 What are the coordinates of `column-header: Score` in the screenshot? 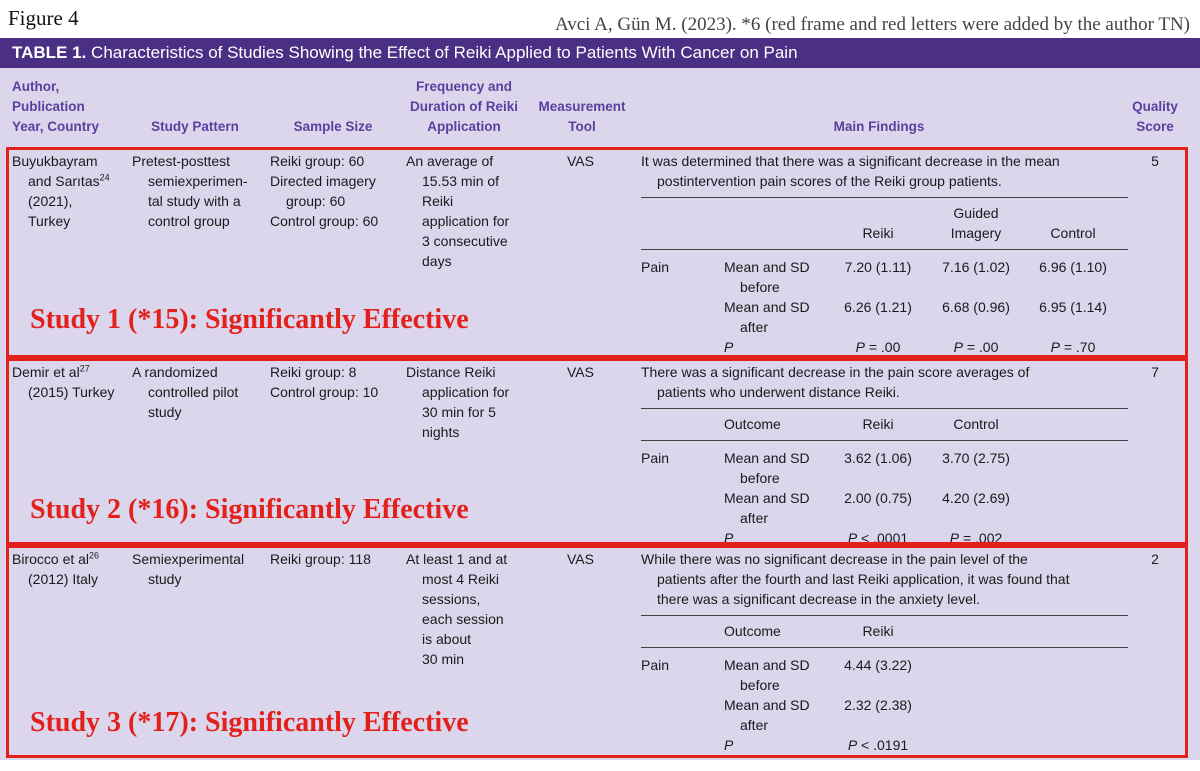 It's located at (1155, 126).